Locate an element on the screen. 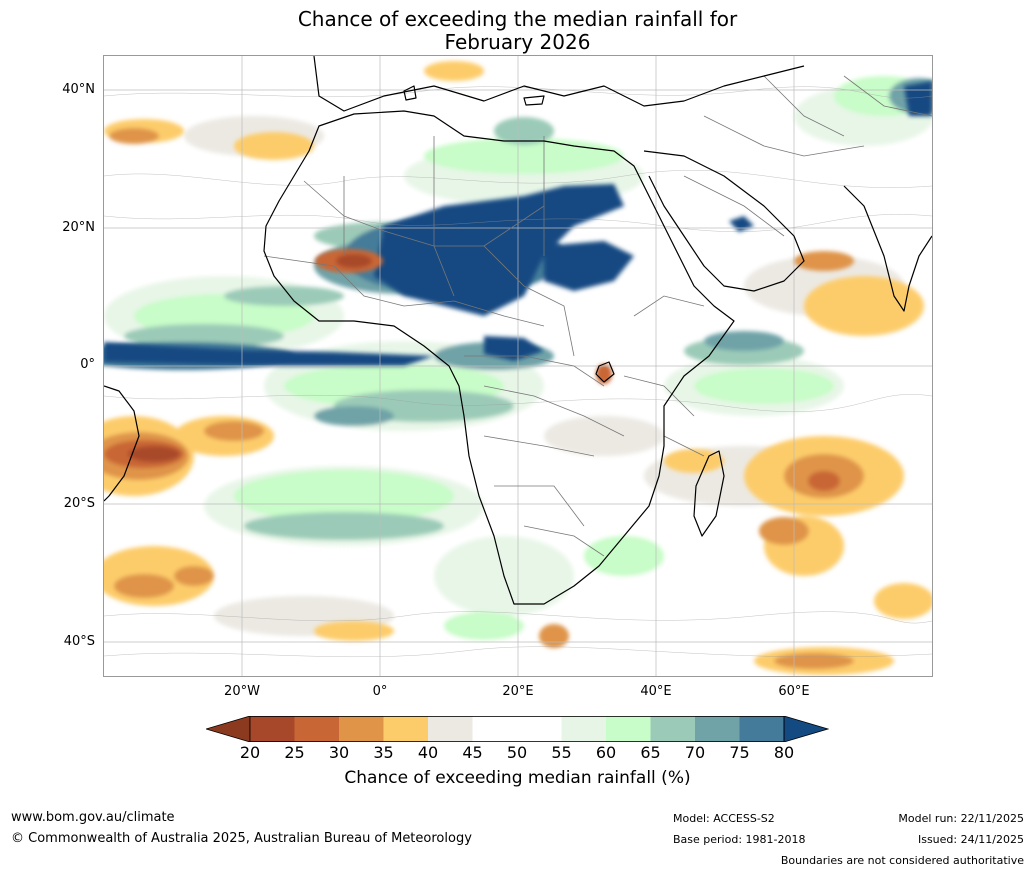 The width and height of the screenshot is (1035, 873). colorbar is located at coordinates (517, 730).